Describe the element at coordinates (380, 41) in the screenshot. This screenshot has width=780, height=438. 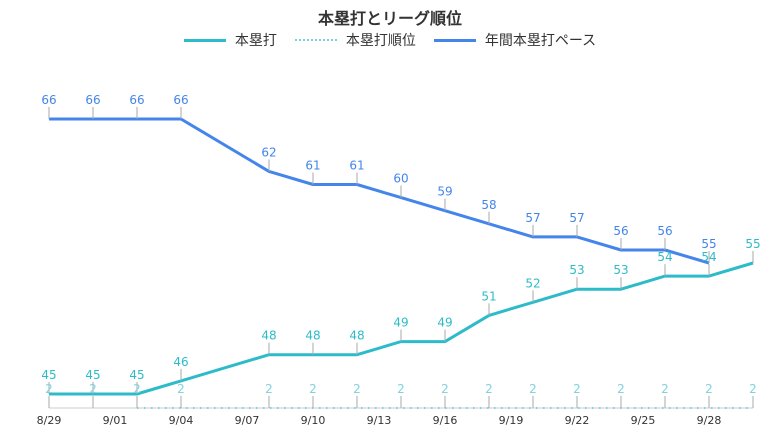
I see `legend-label-home-run-rank: 本塁打順位` at that location.